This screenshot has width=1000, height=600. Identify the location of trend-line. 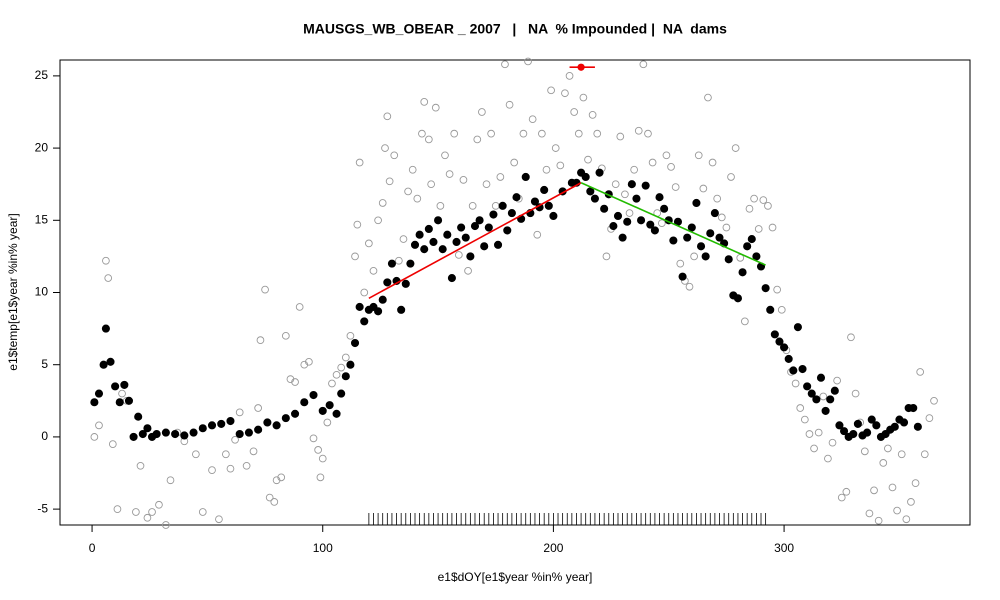
(475, 240).